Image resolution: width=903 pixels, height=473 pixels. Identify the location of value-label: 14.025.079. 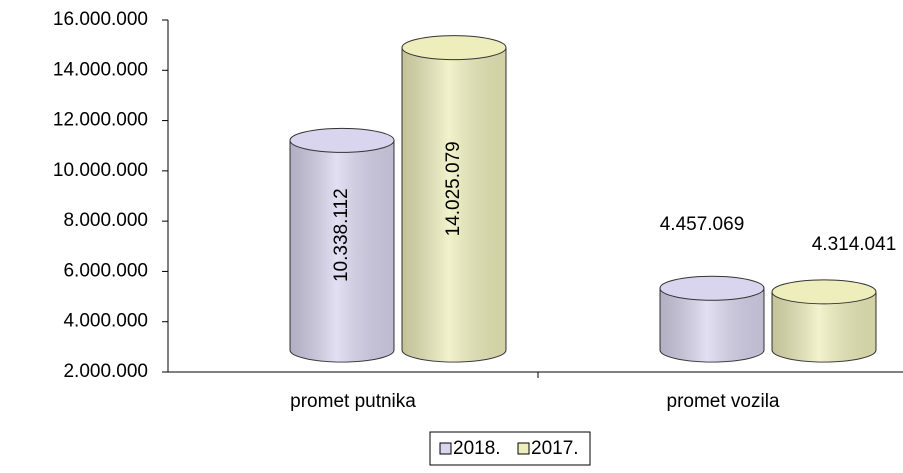
(453, 188).